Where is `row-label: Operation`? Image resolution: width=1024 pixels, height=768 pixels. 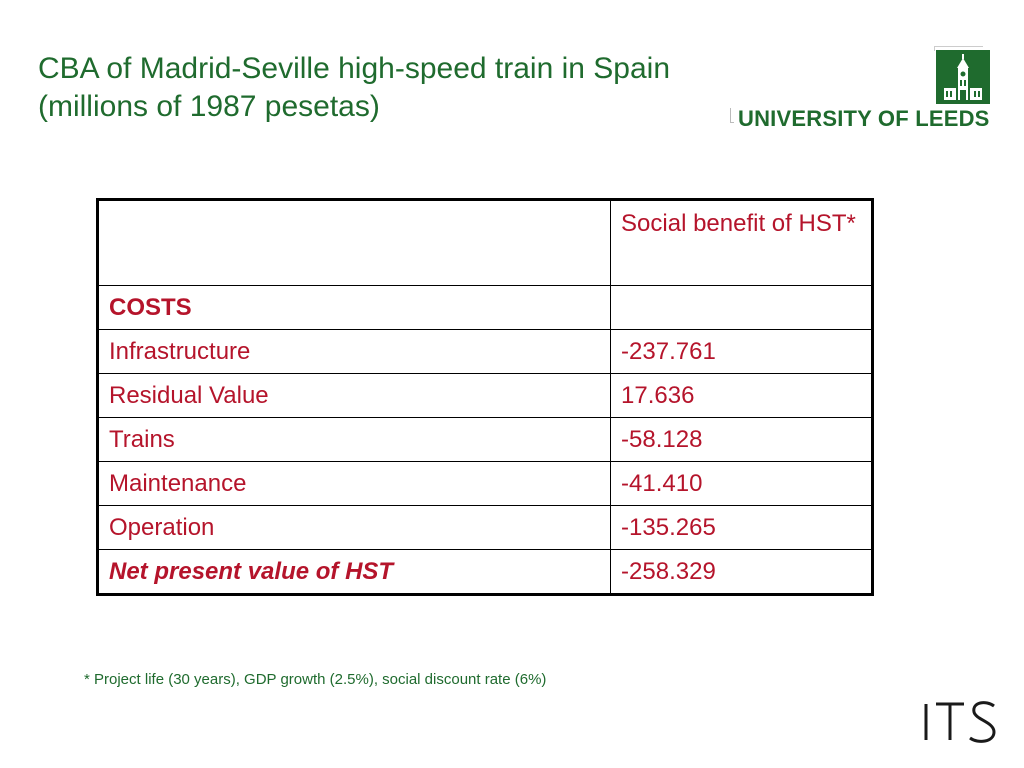
row-label: Operation is located at coordinates (354, 527).